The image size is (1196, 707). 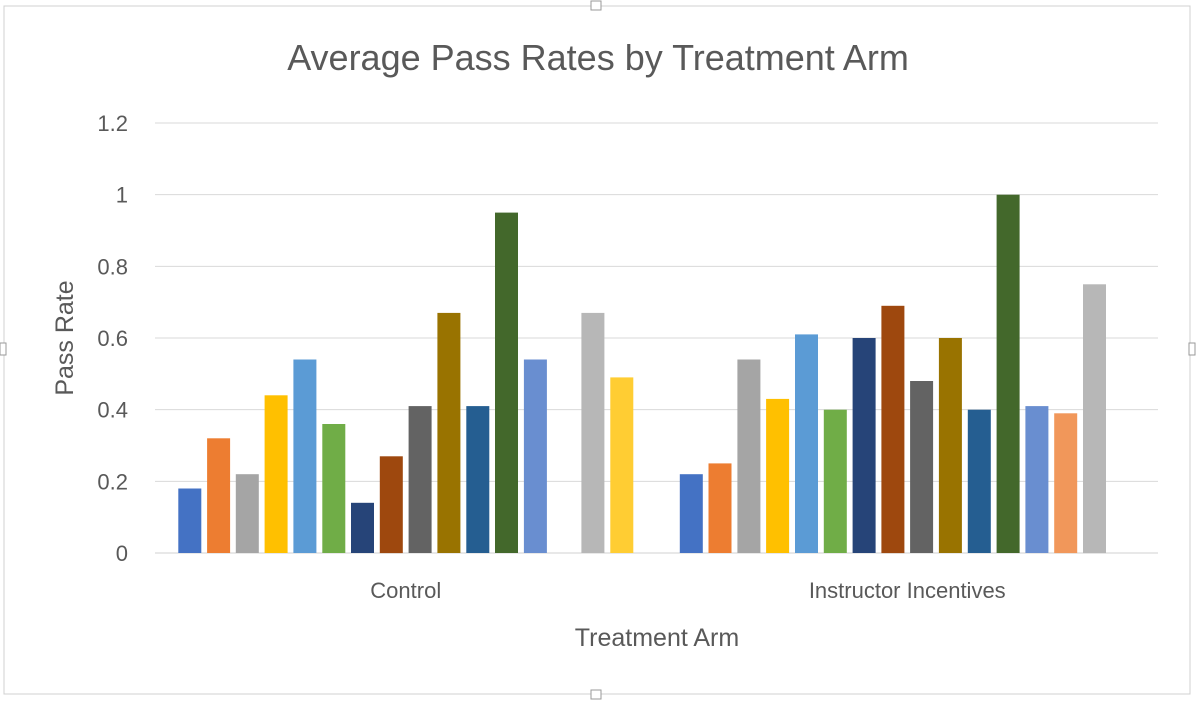 What do you see at coordinates (112, 481) in the screenshot?
I see `y-tick-label: 0.2` at bounding box center [112, 481].